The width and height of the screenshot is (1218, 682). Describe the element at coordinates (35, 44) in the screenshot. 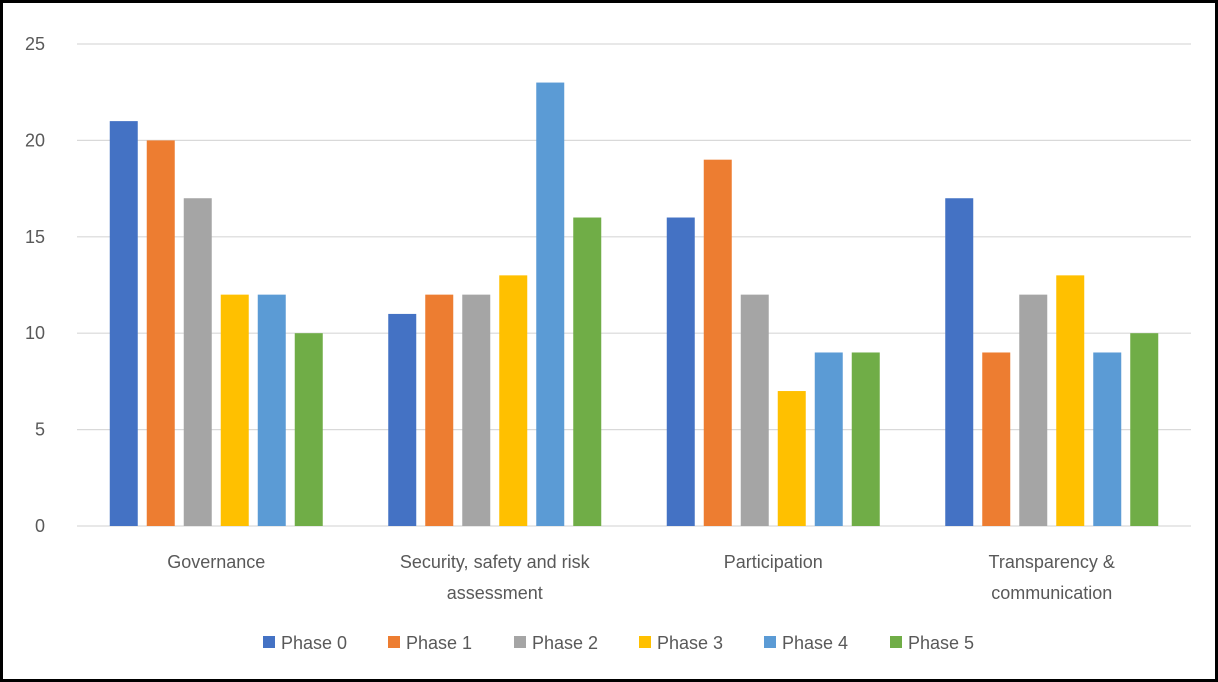

I see `y-tick-label: 25` at that location.